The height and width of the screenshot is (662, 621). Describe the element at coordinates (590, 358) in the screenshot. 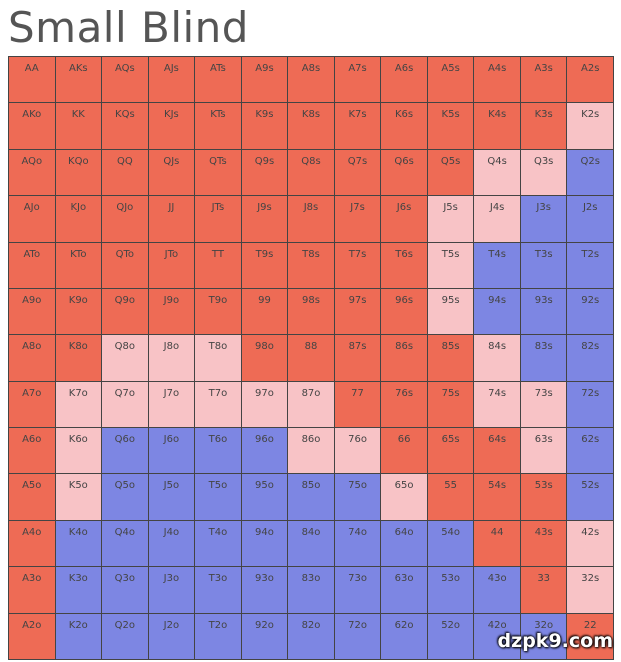

I see `hand-cell: 82s` at that location.